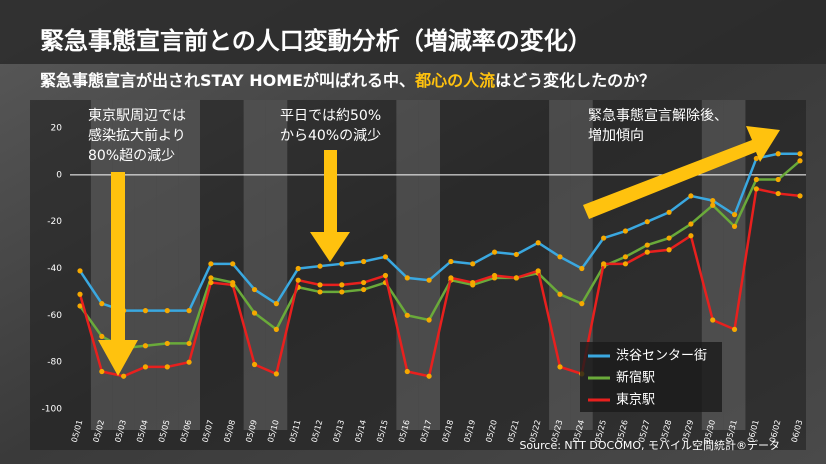  I want to click on title-bar, so click(413, 32).